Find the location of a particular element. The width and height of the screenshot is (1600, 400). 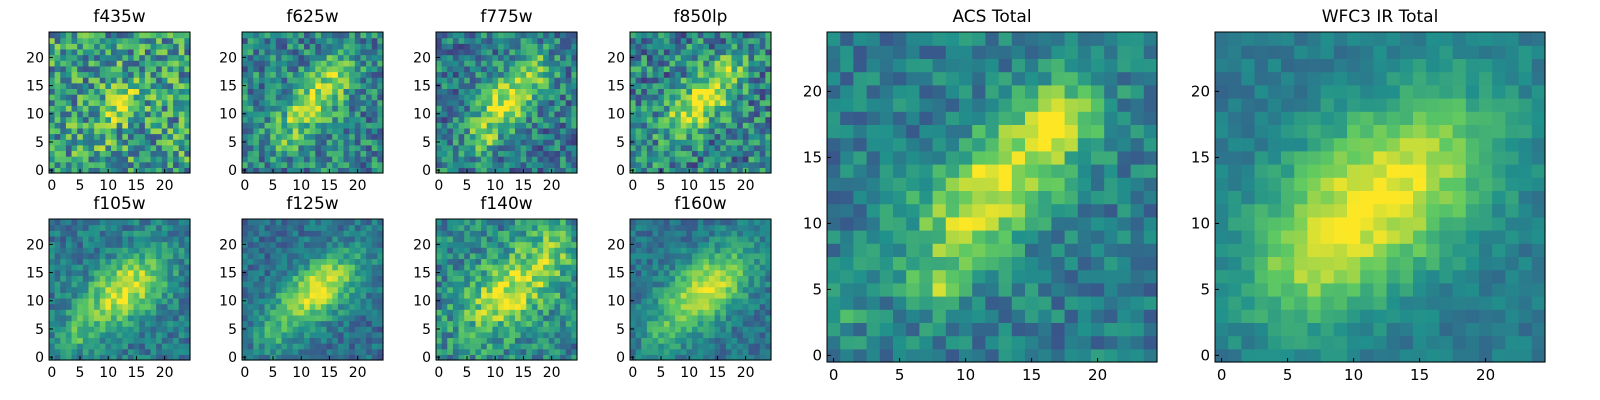

y-tick-label: 0 is located at coordinates (232, 358).